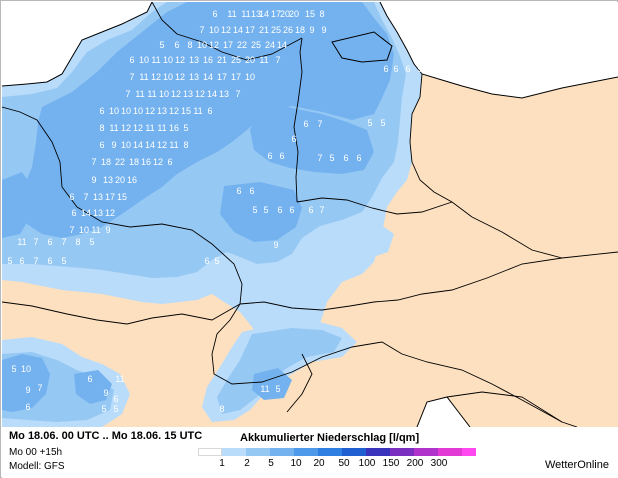 The image size is (618, 478). I want to click on baltic-sea-area, so click(499, 50).